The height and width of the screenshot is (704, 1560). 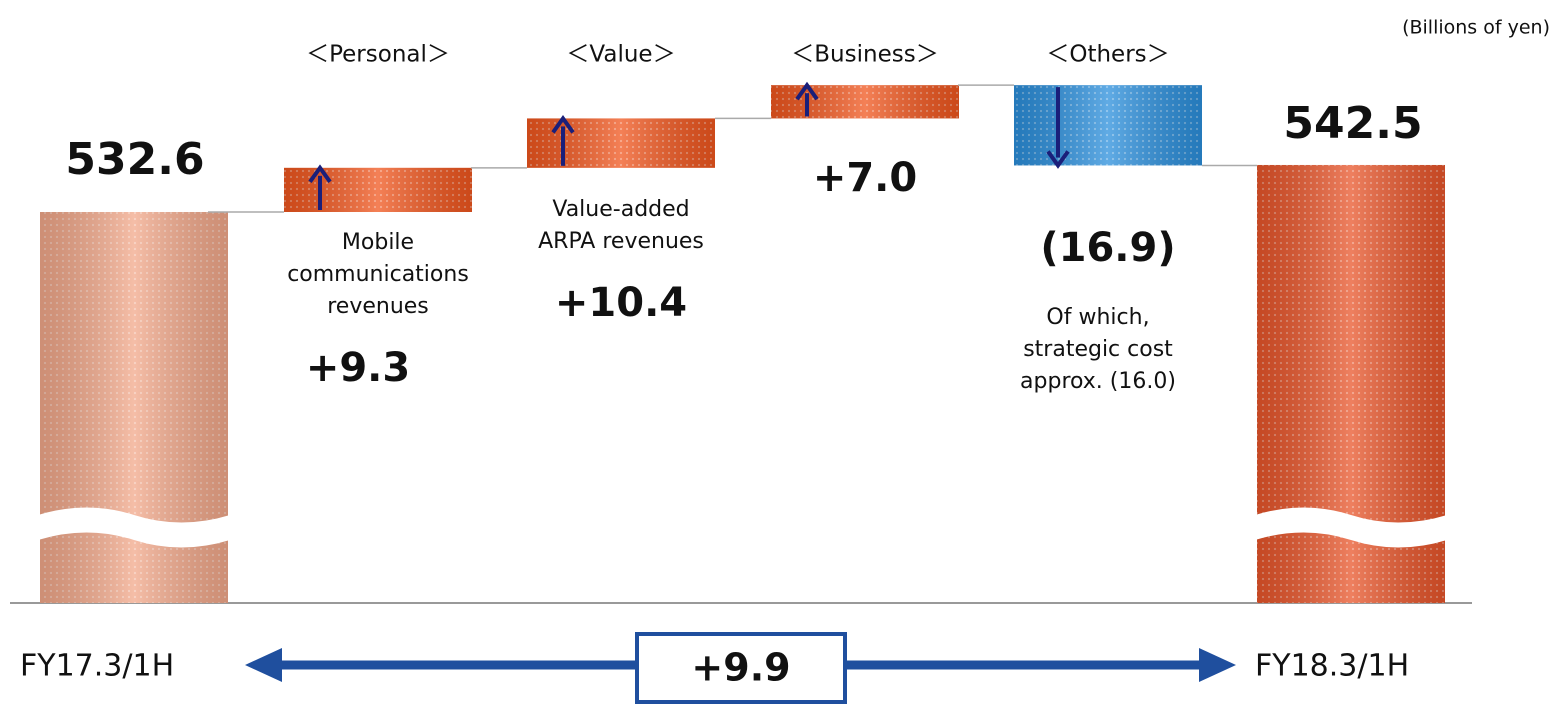 I want to click on change-box, so click(x=741, y=668).